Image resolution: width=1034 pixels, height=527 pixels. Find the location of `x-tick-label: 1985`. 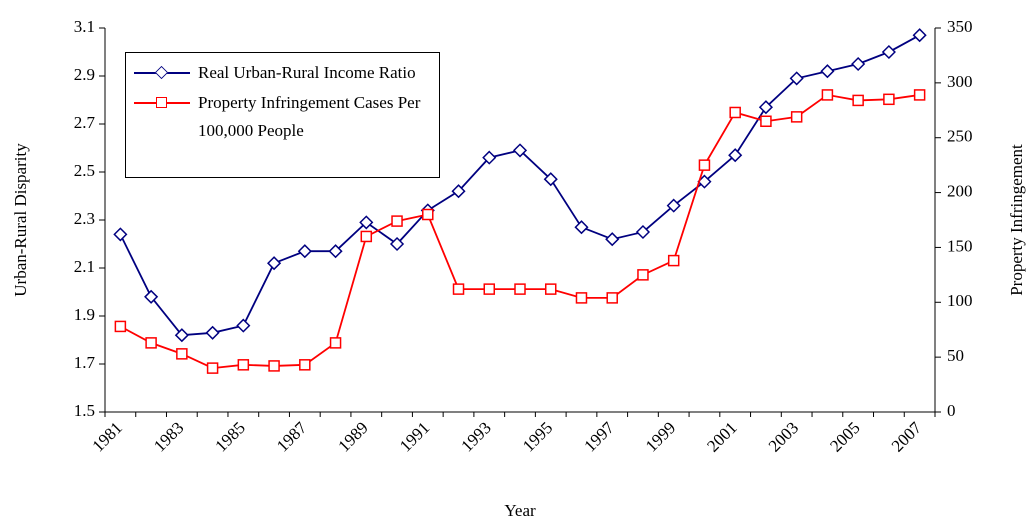

x-tick-label: 1985 is located at coordinates (229, 436).